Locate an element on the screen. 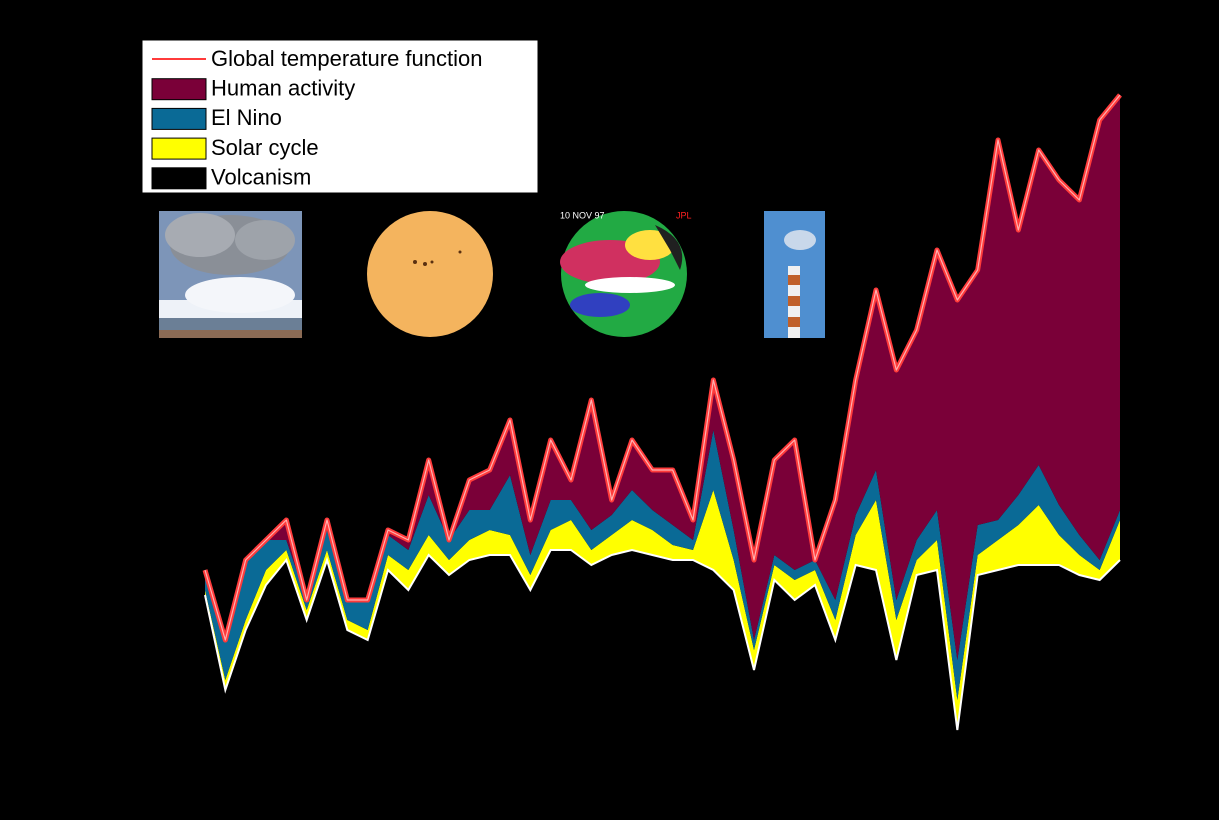 This screenshot has width=1219, height=820. legend-box is located at coordinates (340, 116).